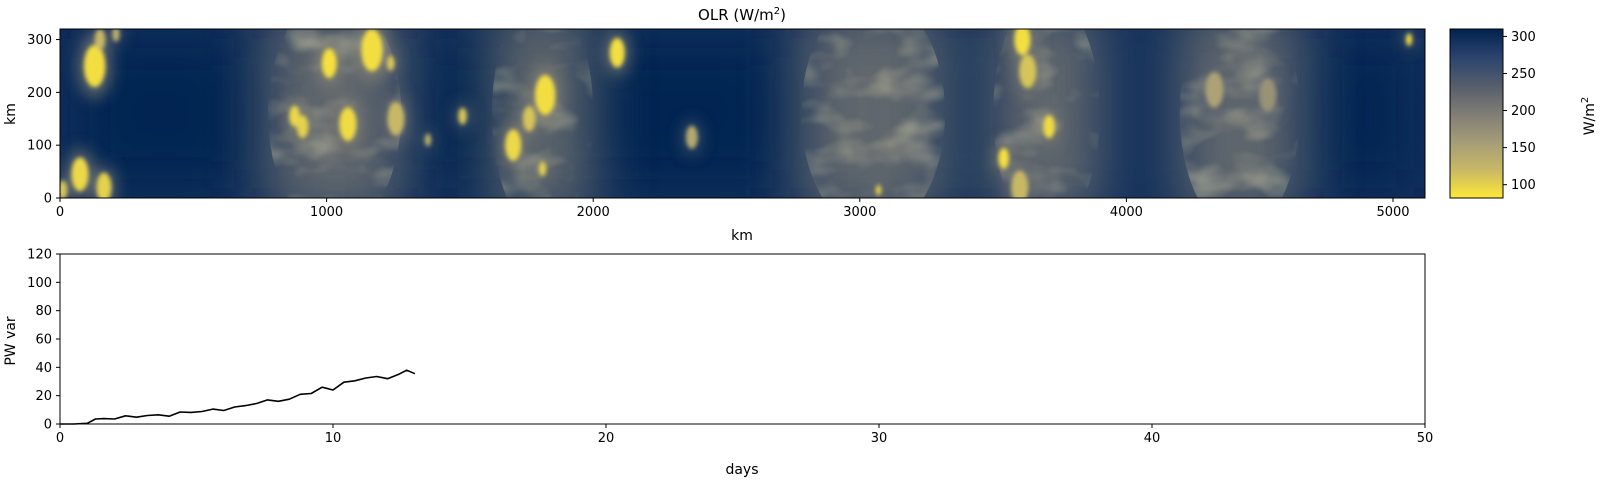 The image size is (1600, 480). I want to click on line-y-tick-label: 80, so click(43, 311).